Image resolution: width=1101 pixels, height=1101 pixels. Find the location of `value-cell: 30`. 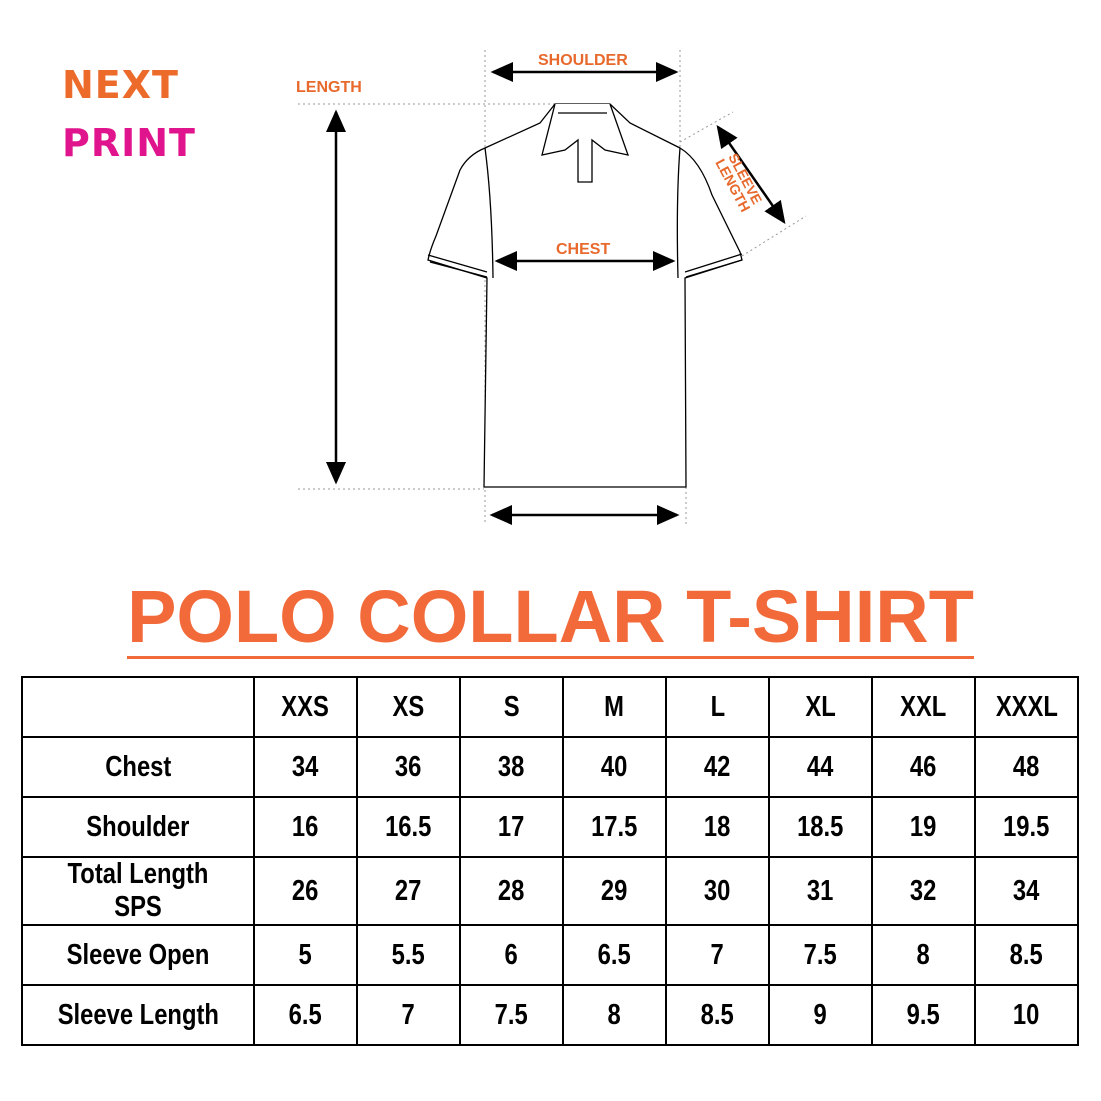

value-cell: 30 is located at coordinates (717, 891).